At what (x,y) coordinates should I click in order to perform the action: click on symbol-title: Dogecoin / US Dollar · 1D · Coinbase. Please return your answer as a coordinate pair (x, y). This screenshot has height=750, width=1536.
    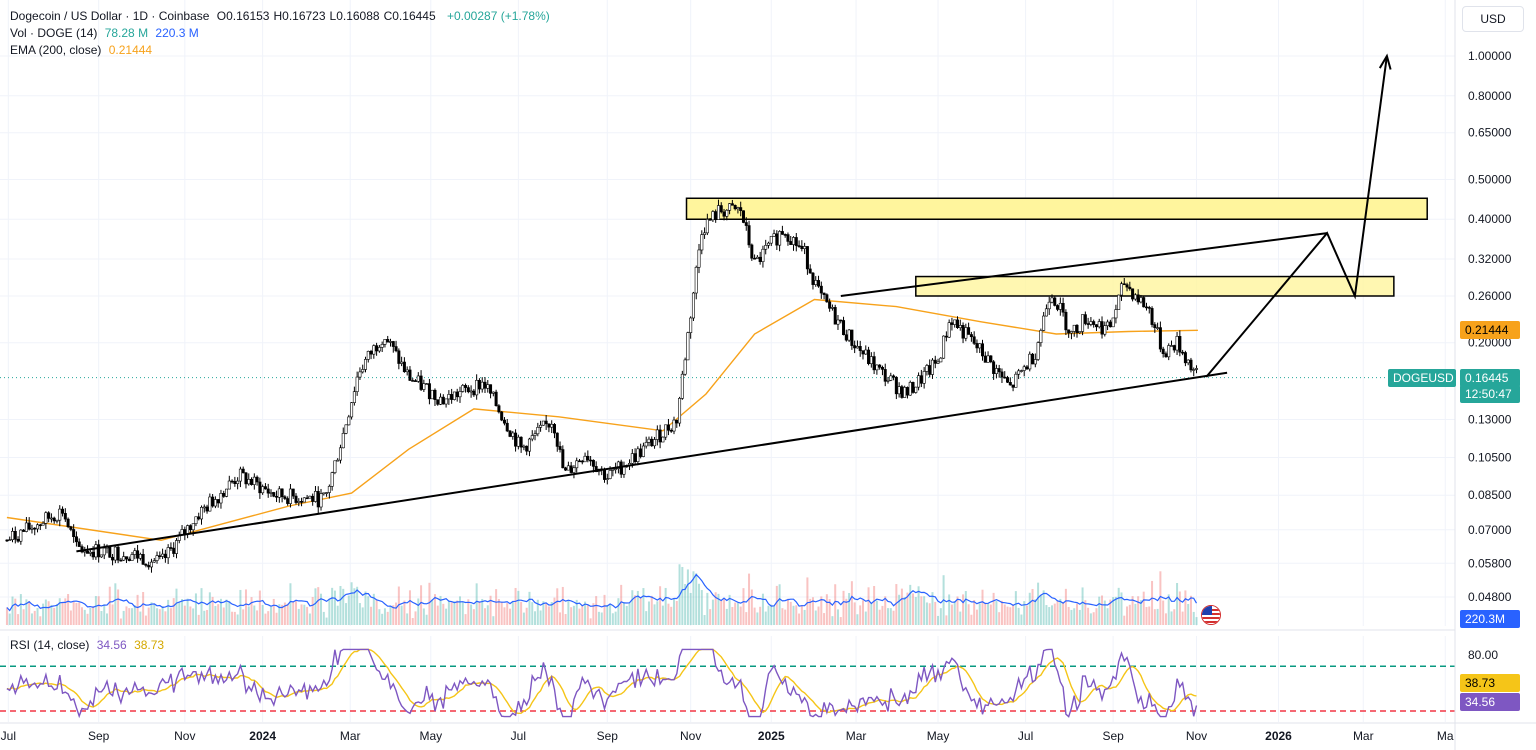
    Looking at the image, I should click on (110, 16).